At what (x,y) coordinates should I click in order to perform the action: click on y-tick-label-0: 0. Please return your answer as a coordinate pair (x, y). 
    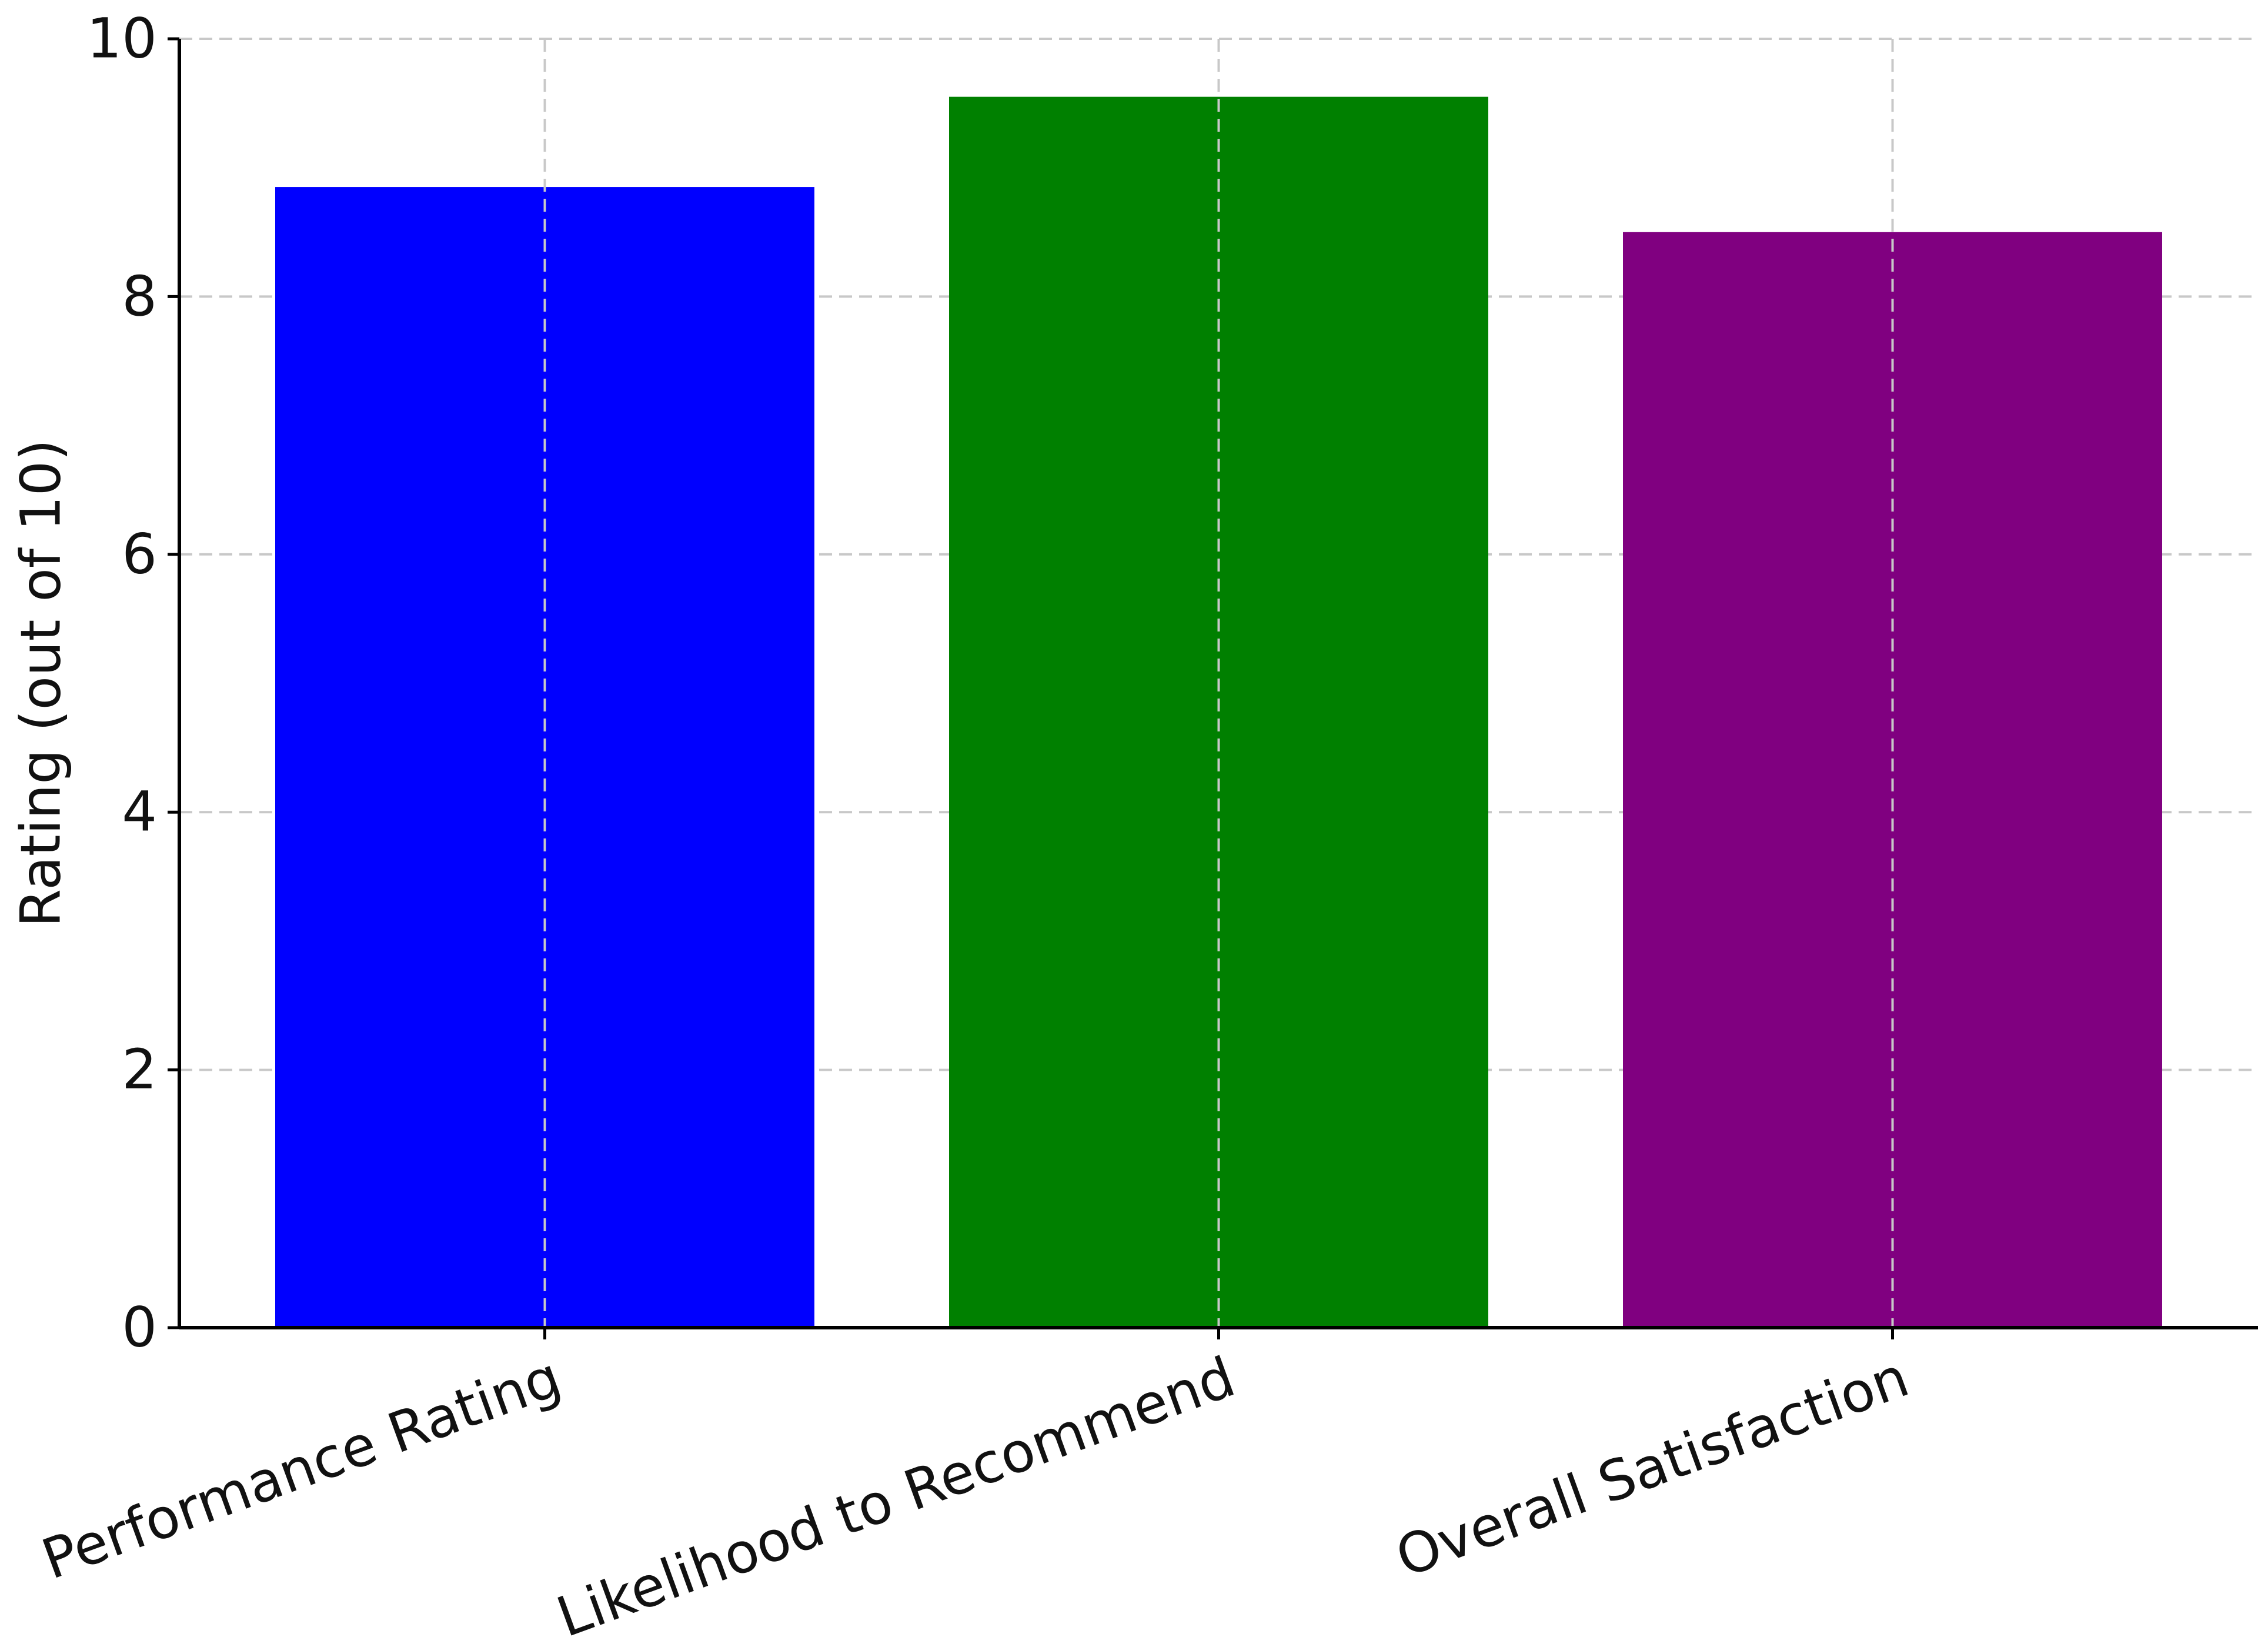
    Looking at the image, I should click on (139, 1328).